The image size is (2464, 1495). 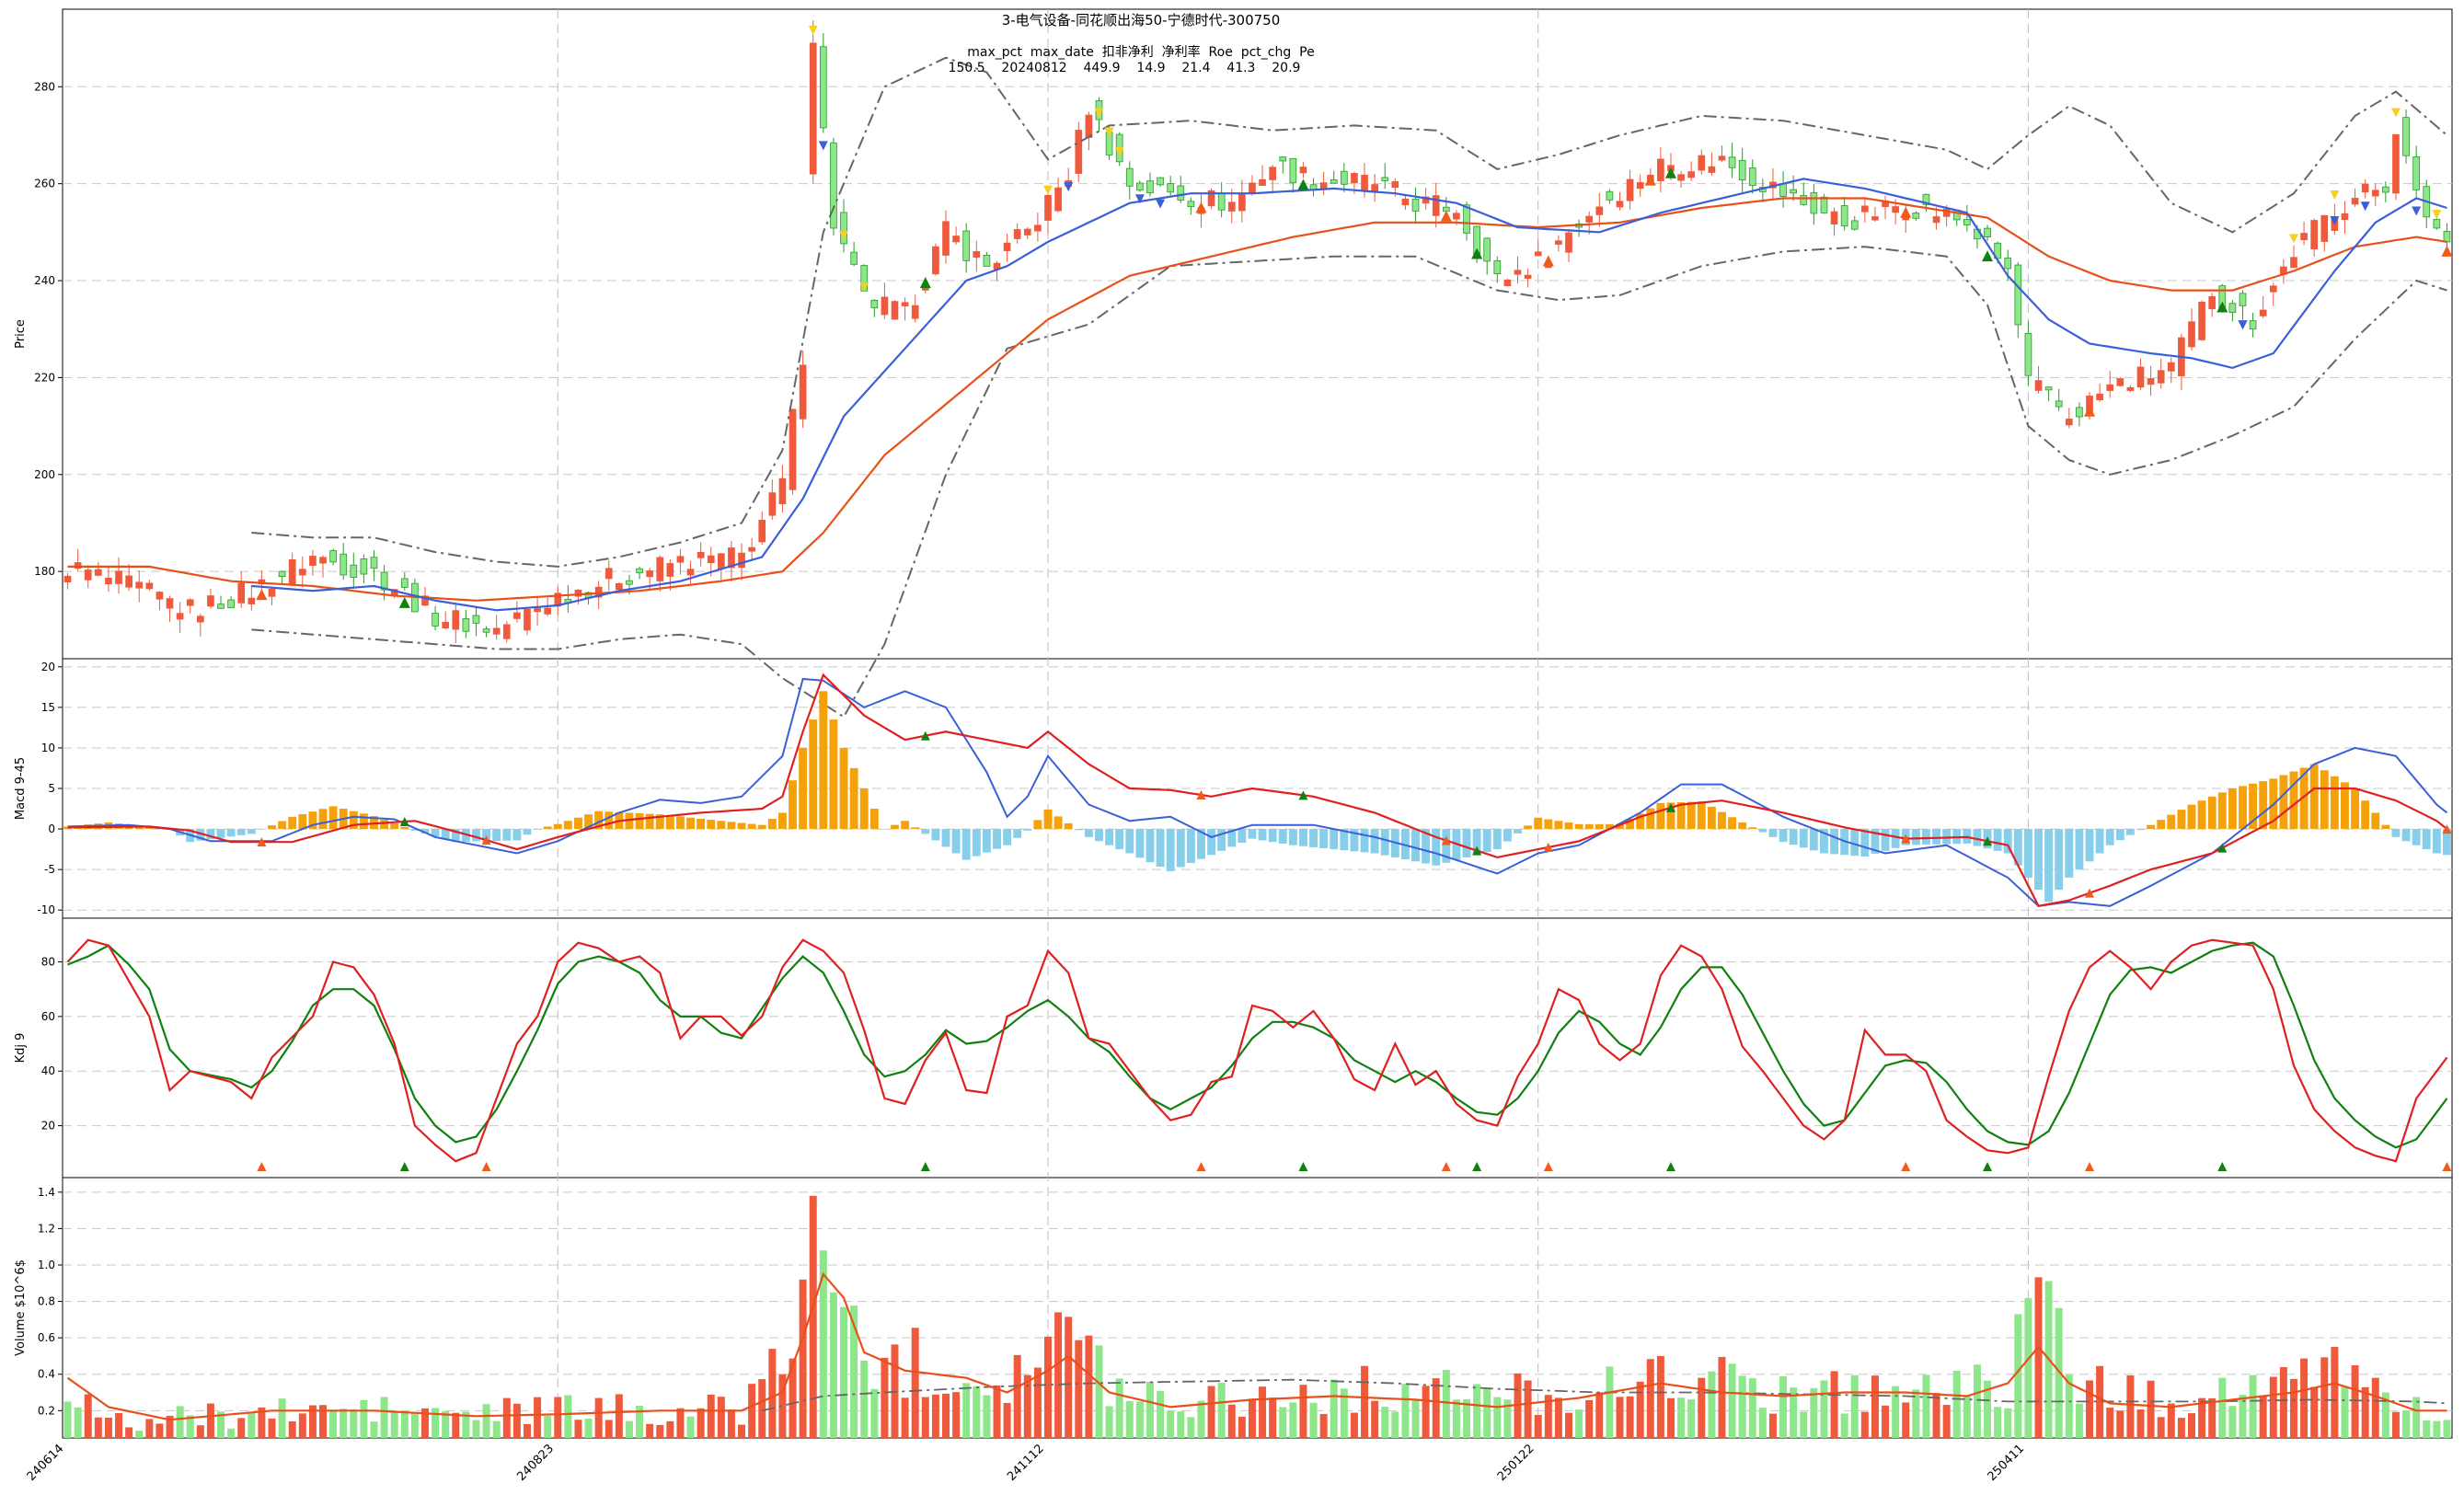 What do you see at coordinates (1548, 847) in the screenshot?
I see `macd-buy-signal` at bounding box center [1548, 847].